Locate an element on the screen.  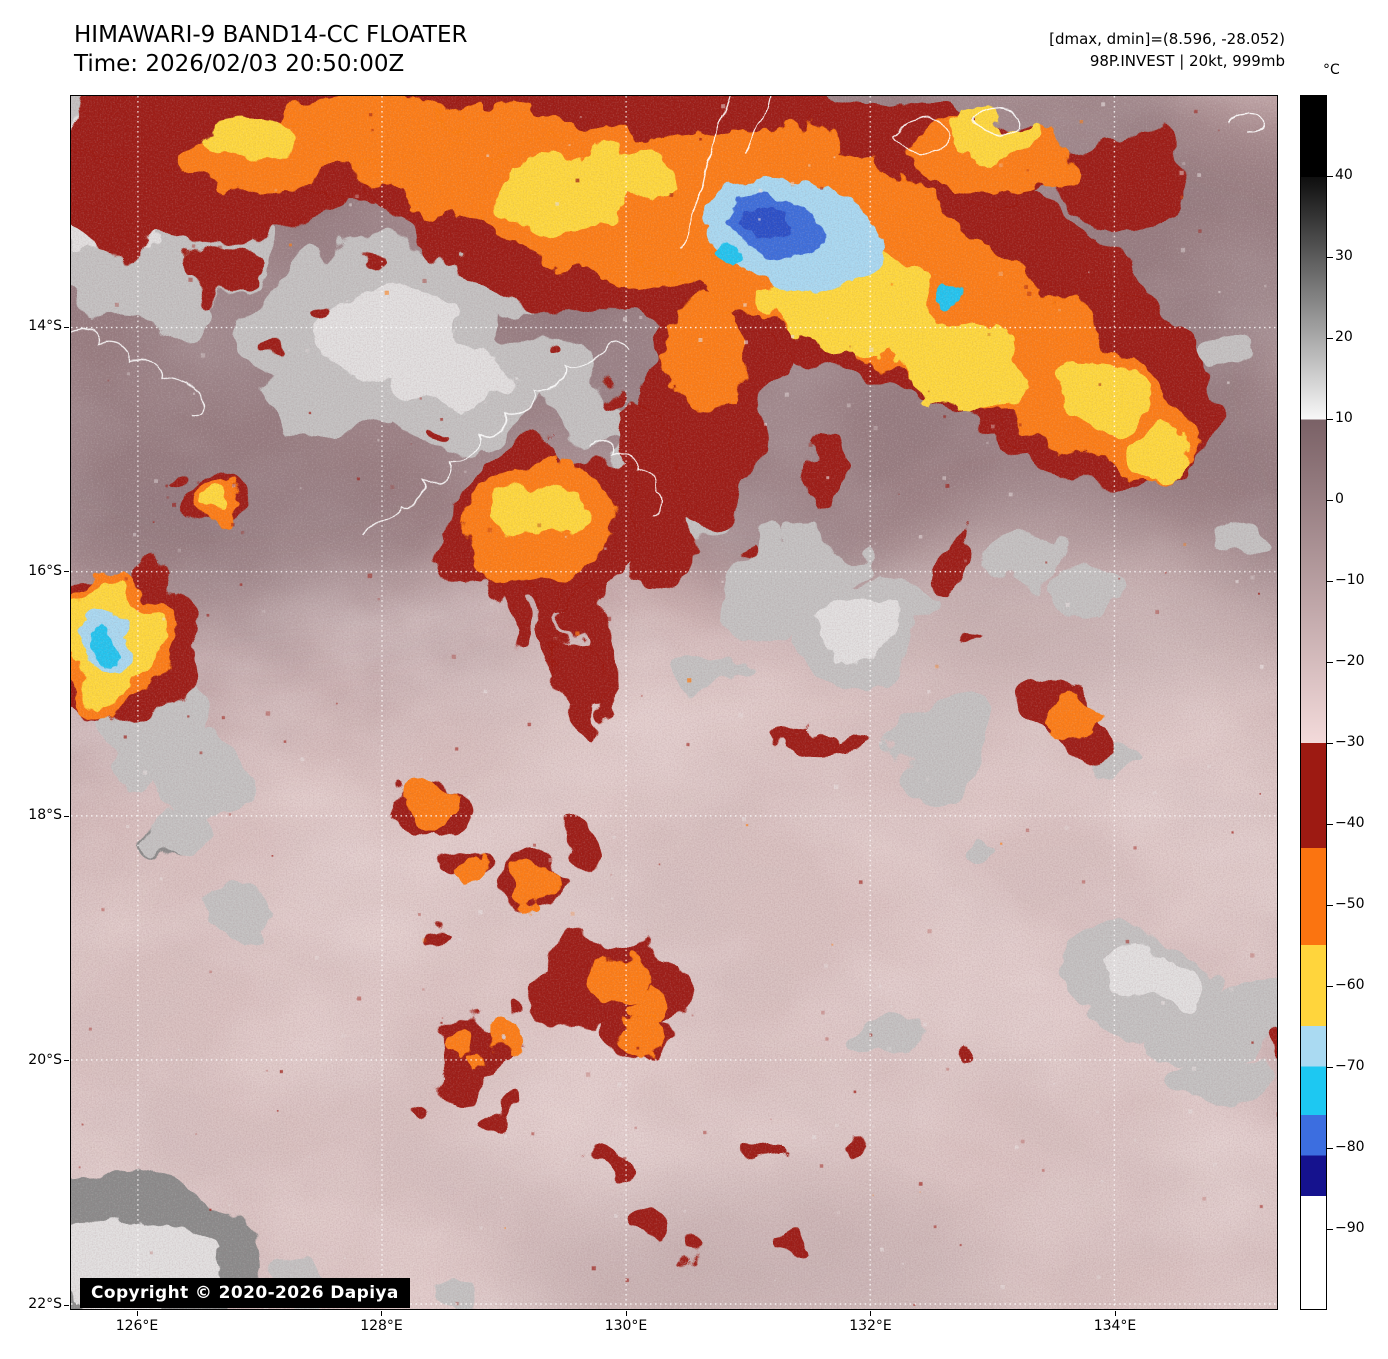
colorbar is located at coordinates (1313, 702).